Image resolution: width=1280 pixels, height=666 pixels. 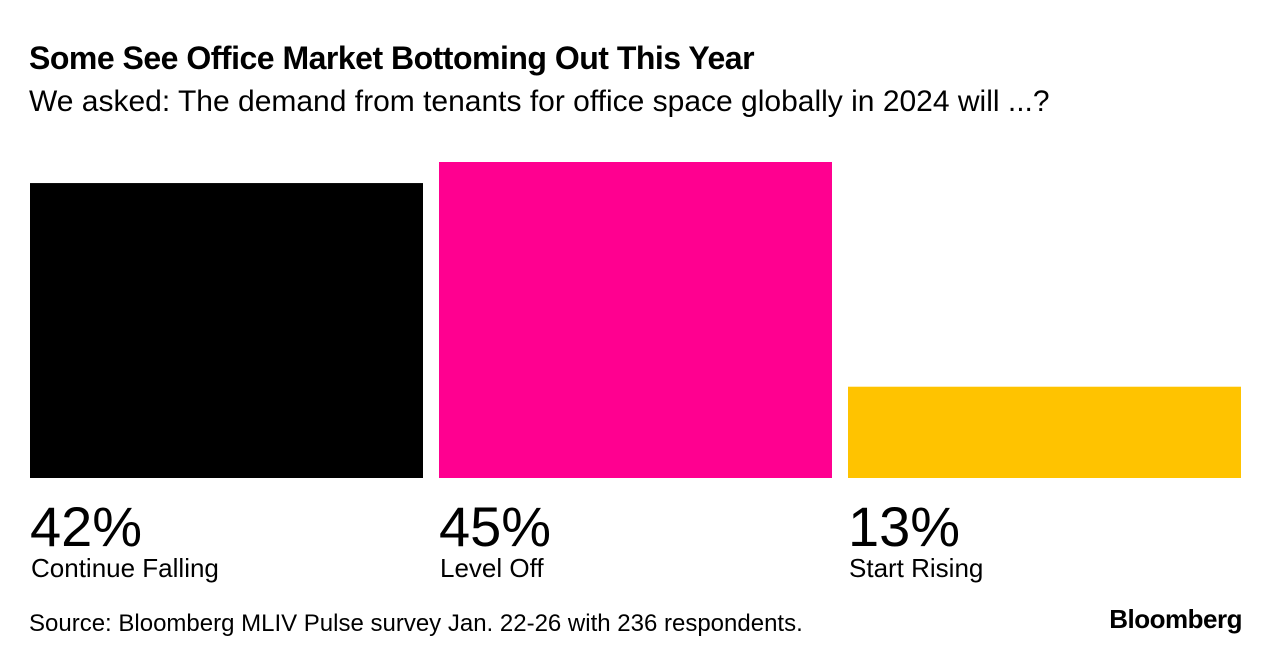 What do you see at coordinates (904, 526) in the screenshot?
I see `value-label: 13%` at bounding box center [904, 526].